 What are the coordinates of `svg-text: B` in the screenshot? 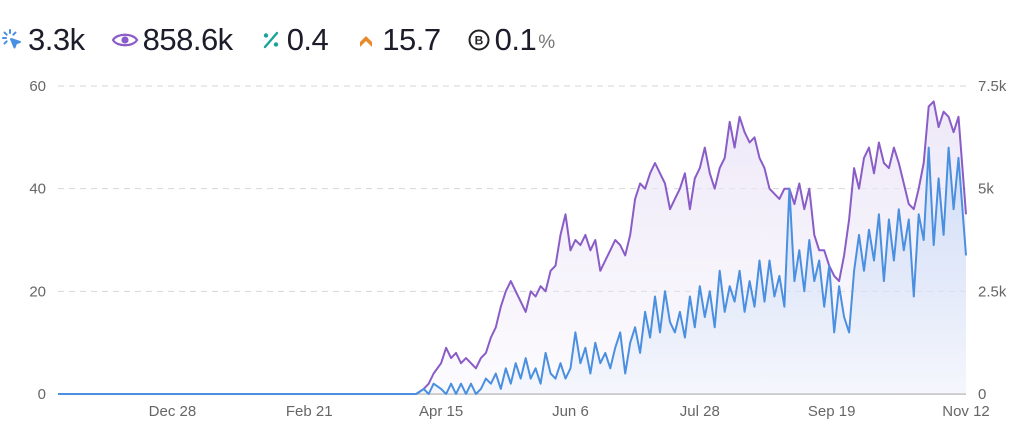 It's located at (478, 41).